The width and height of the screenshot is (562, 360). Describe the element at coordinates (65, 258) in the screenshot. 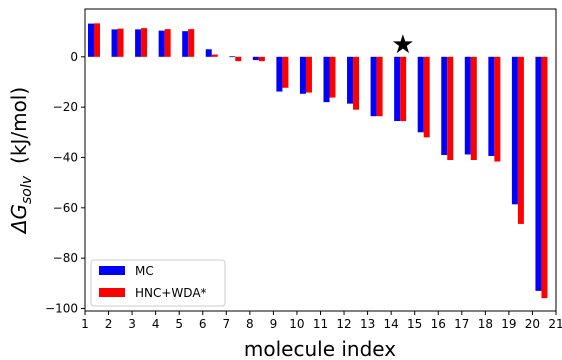

I see `y-tick-label--80: −80` at that location.